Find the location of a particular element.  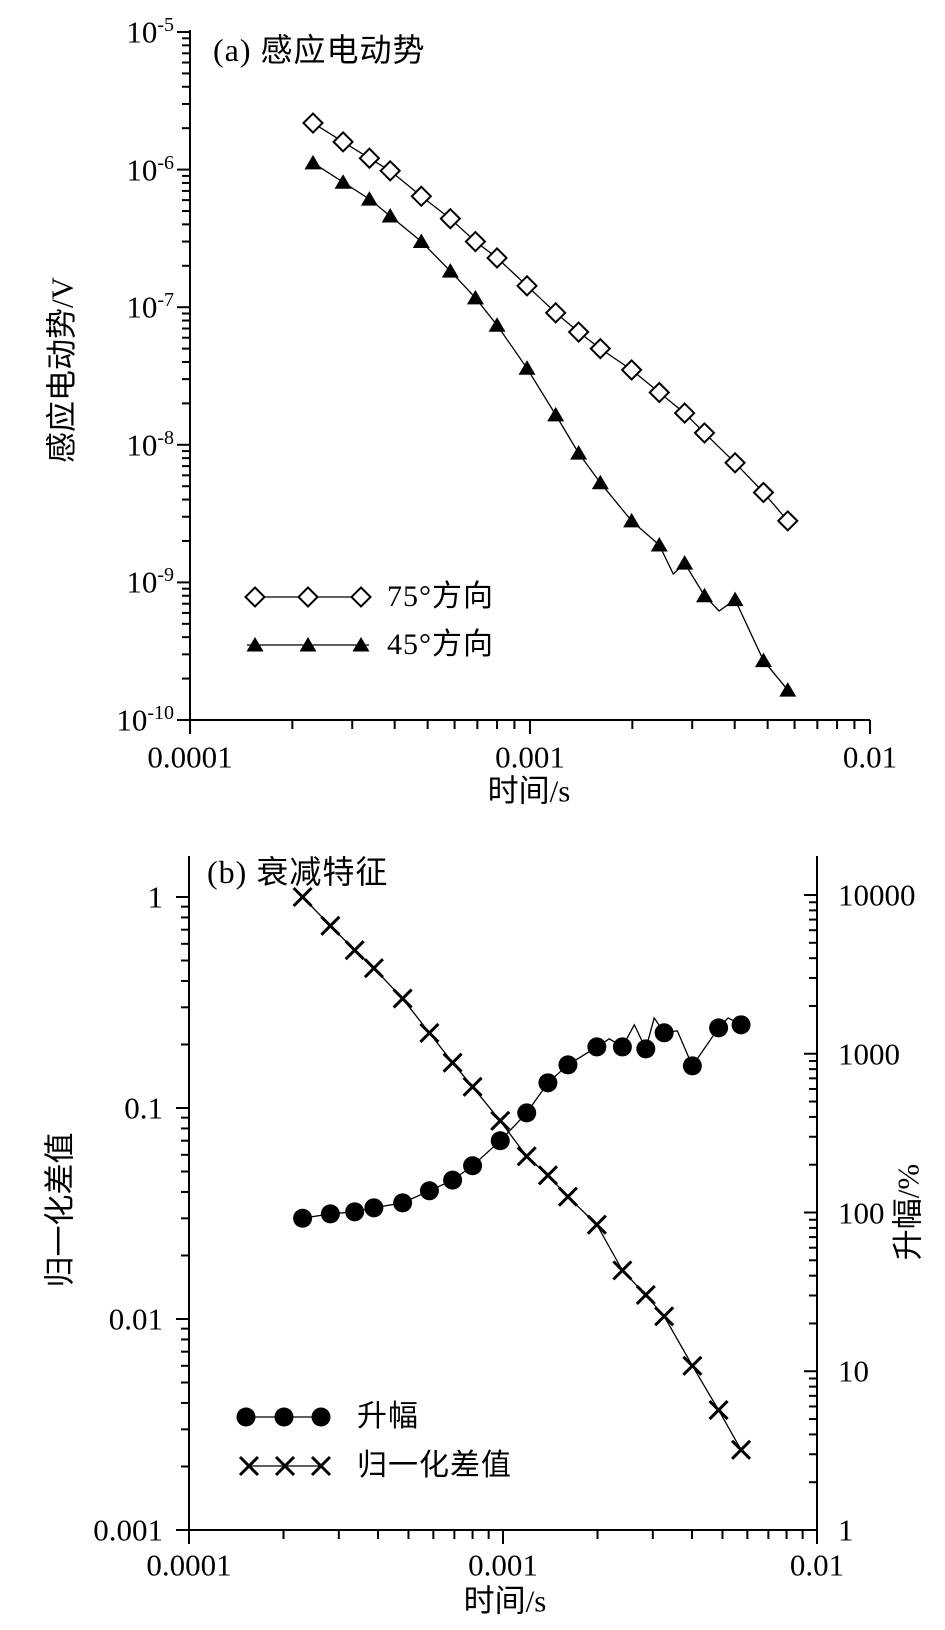

chart-b-left-y-tick-label: 0.1 is located at coordinates (143, 1108).